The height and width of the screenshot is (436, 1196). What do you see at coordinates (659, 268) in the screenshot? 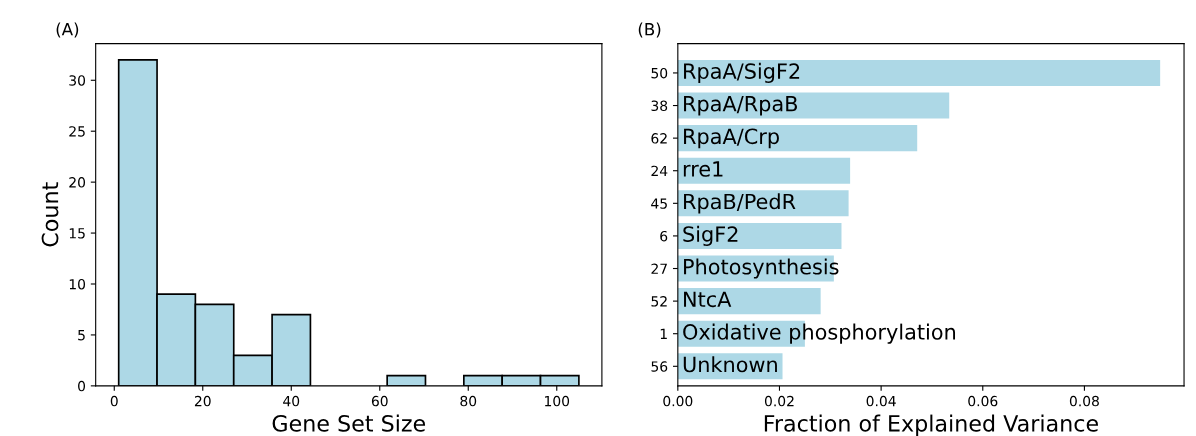
I see `y-tick-label: 27` at bounding box center [659, 268].